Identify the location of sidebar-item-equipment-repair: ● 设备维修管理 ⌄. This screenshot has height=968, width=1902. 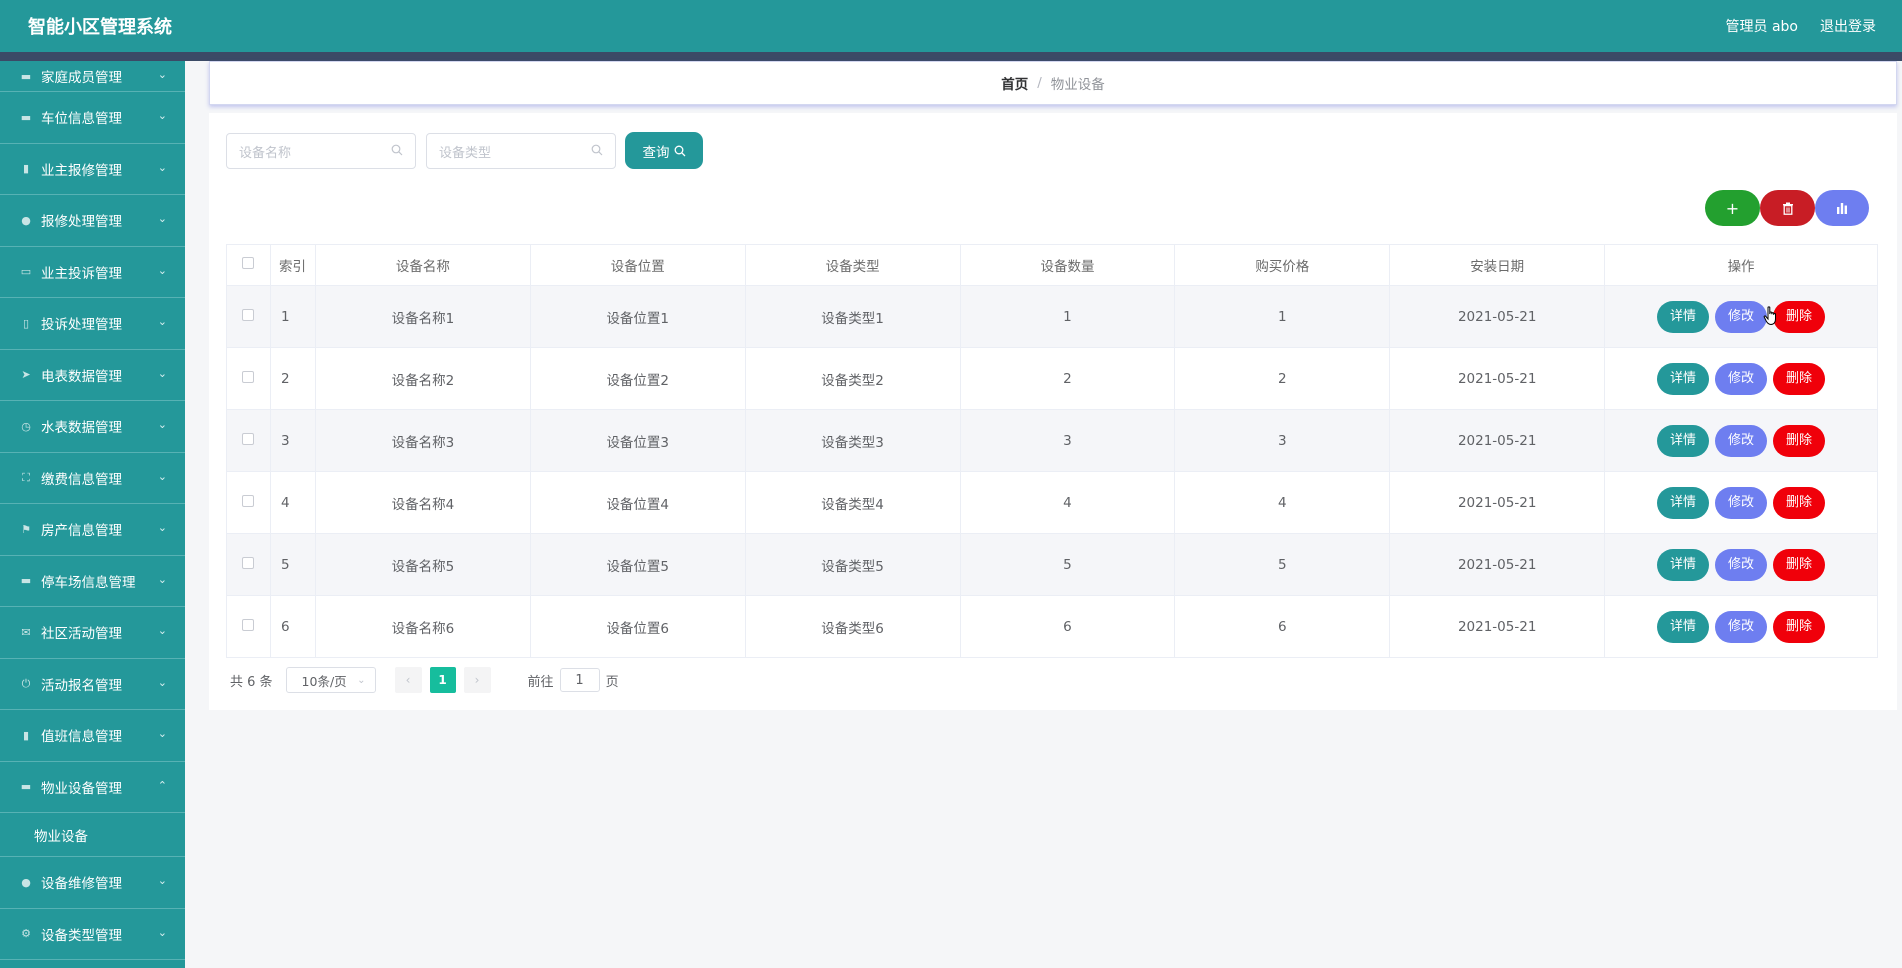
(92, 883).